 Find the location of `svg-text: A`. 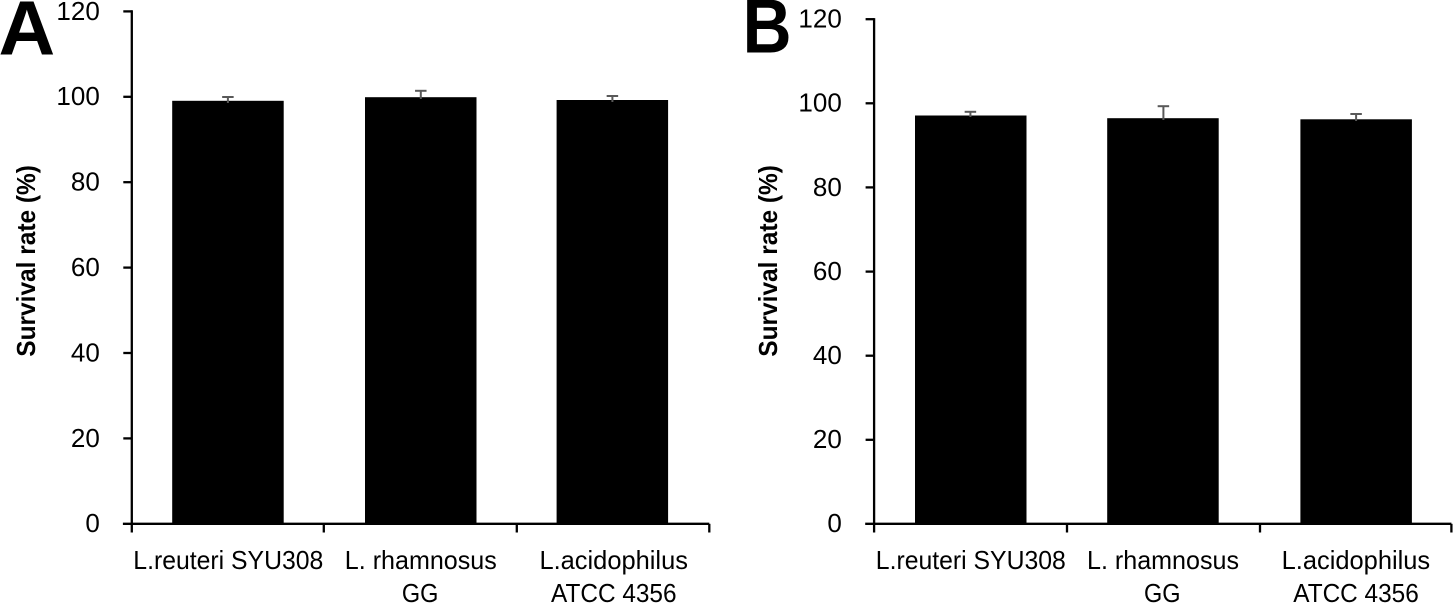

svg-text: A is located at coordinates (27, 36).